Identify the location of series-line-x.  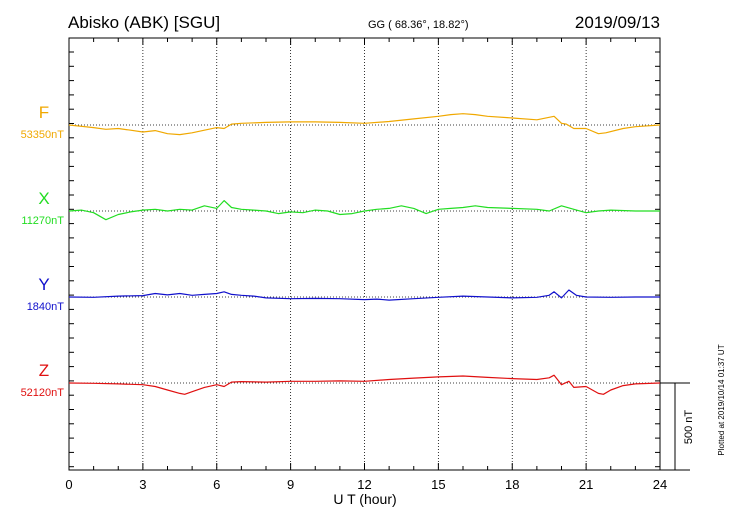
(364, 210).